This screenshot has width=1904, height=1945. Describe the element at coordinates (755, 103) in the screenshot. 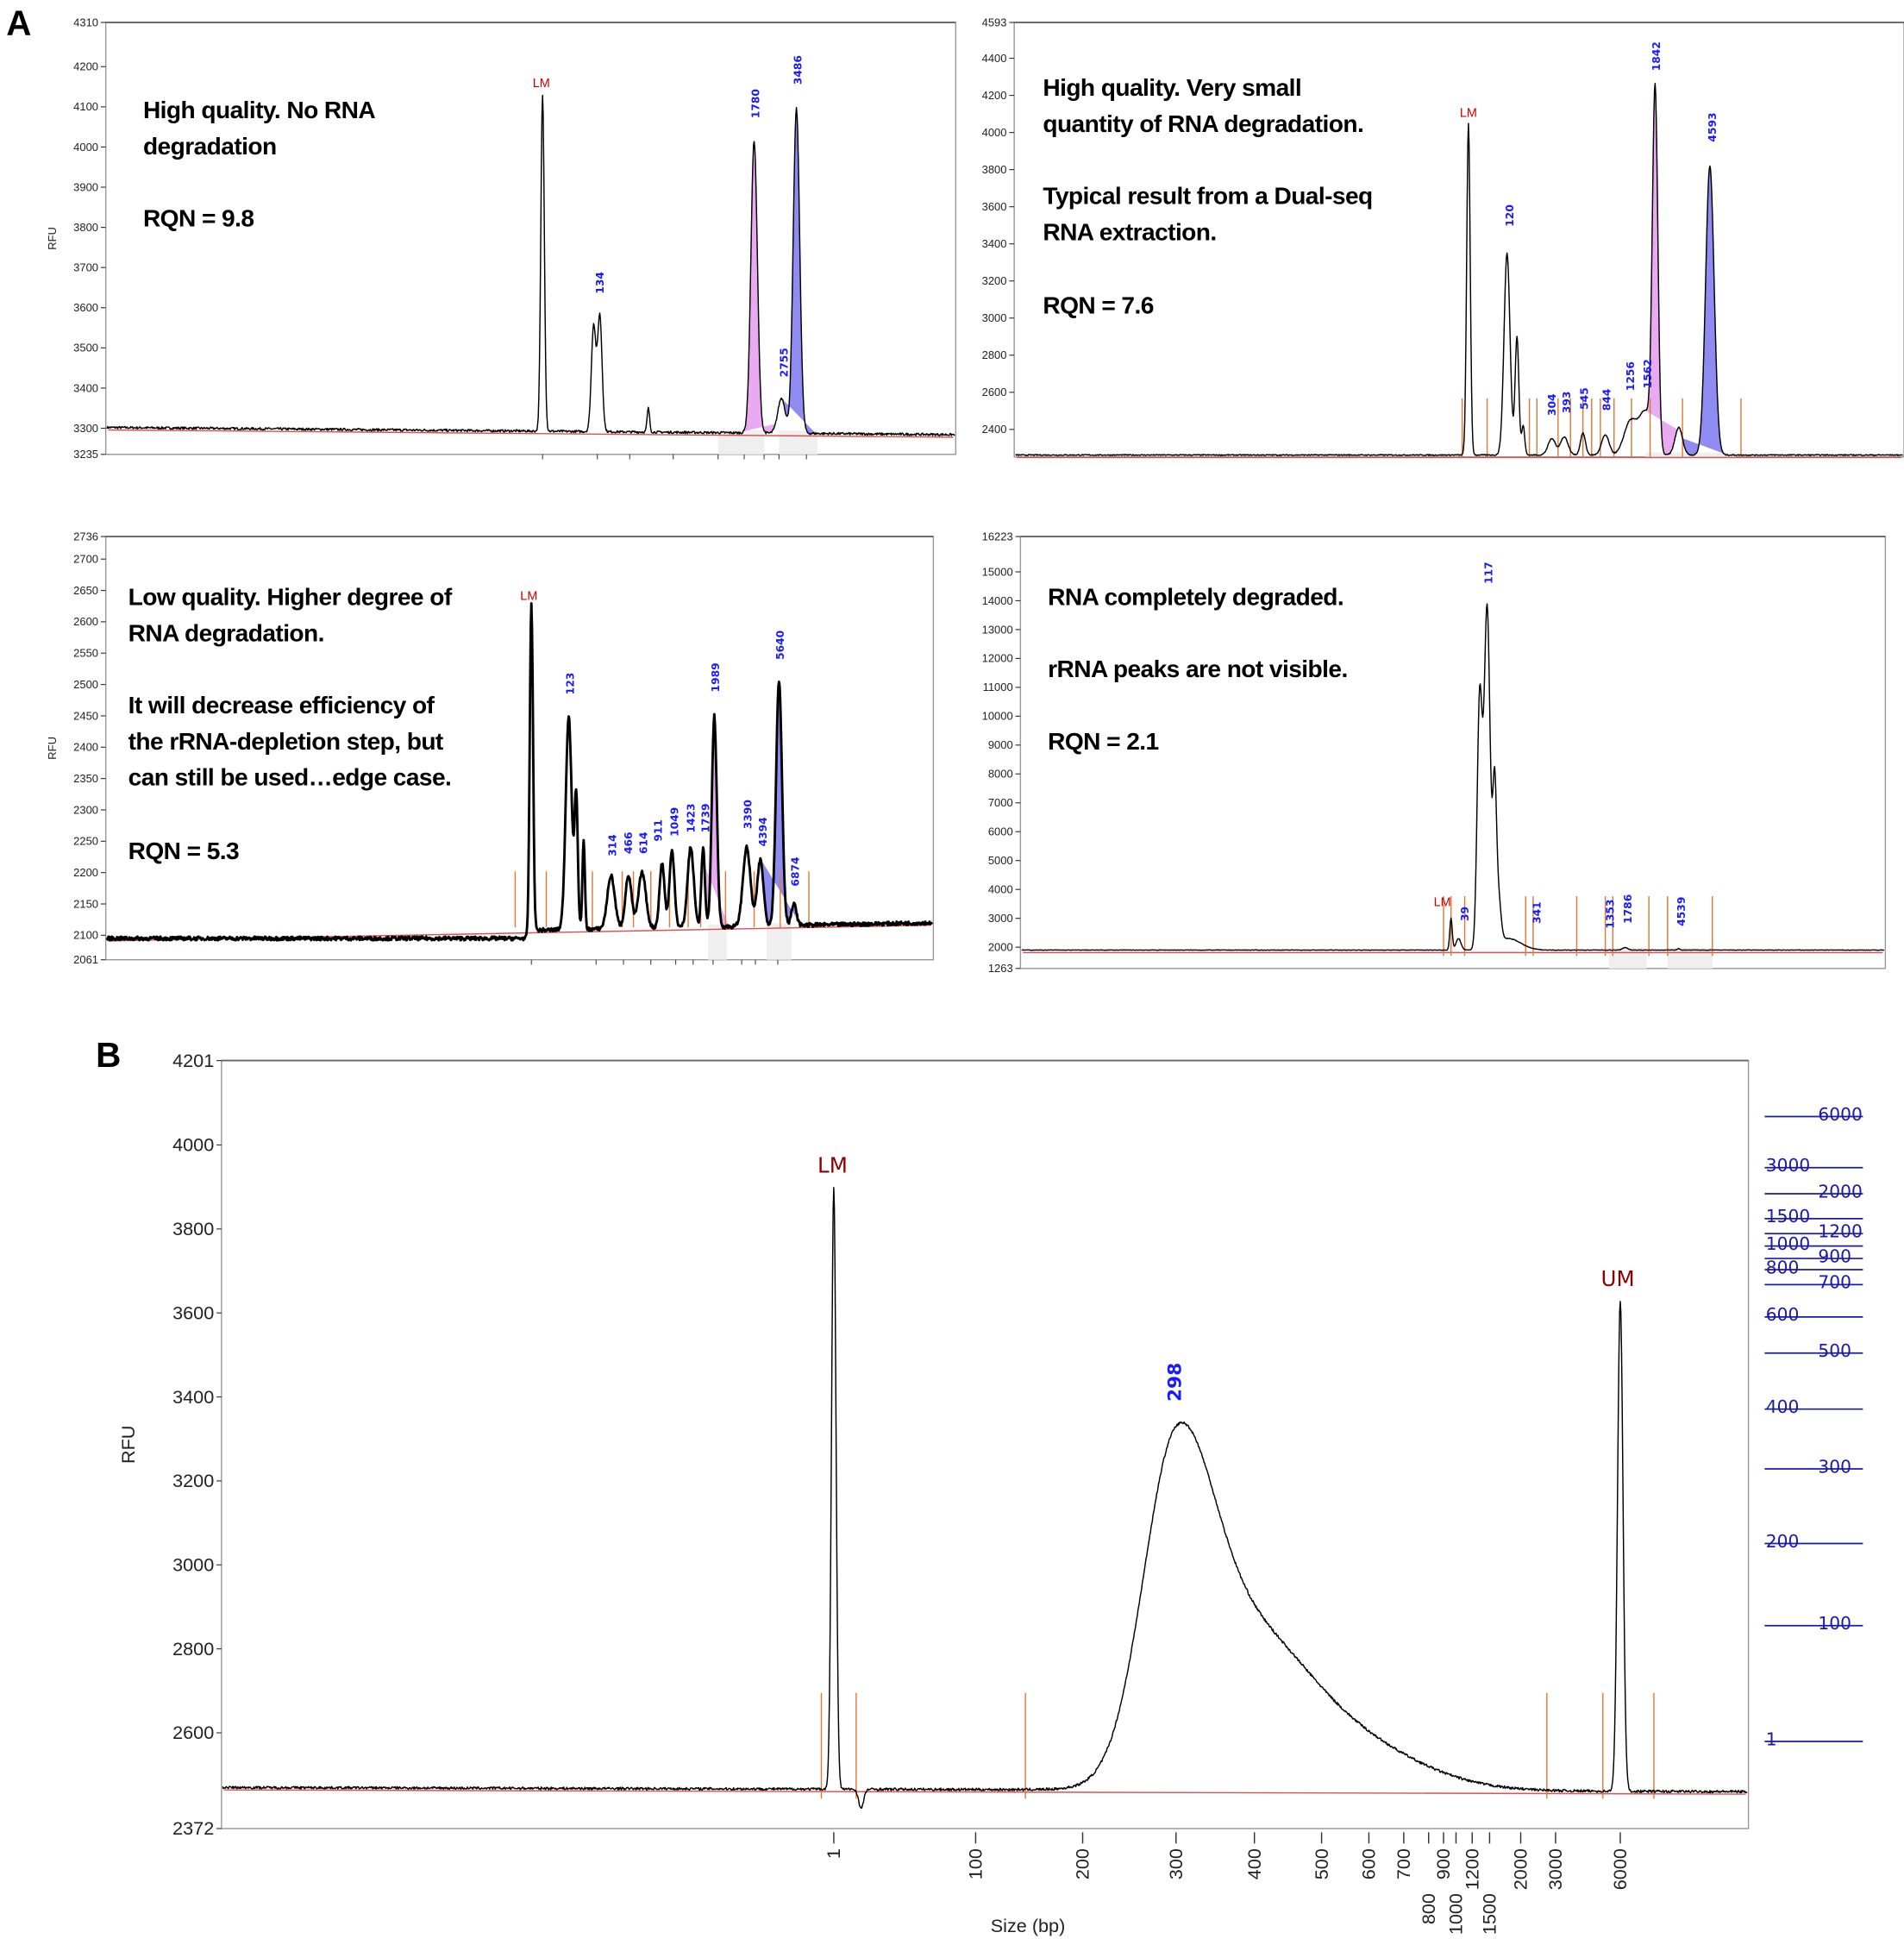

I see `peak-size-label: 1780` at that location.